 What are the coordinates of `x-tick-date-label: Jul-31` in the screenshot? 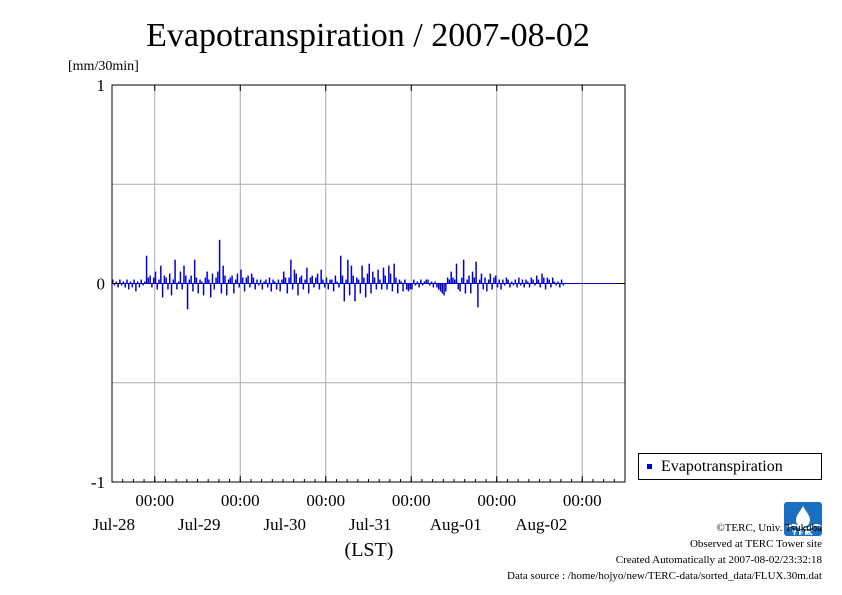 It's located at (370, 524).